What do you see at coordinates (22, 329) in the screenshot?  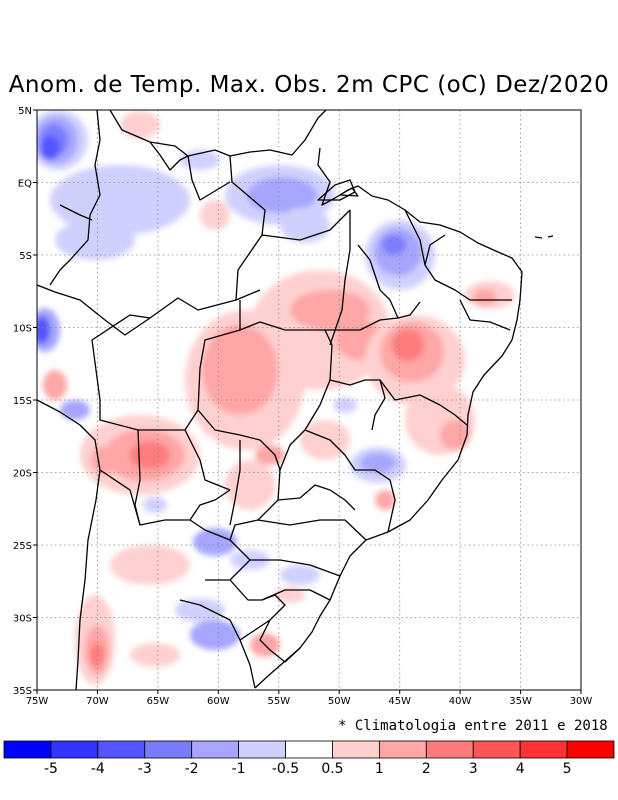 I see `lat-label: 10S` at bounding box center [22, 329].